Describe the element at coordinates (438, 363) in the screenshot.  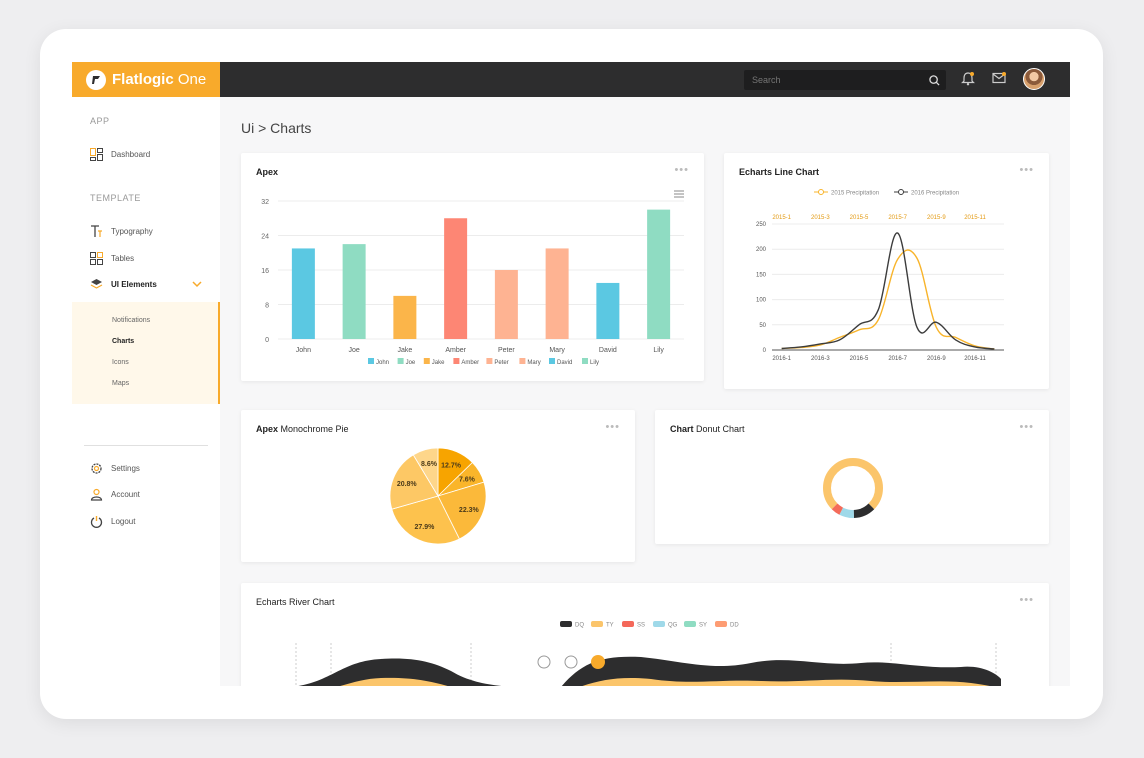
I see `legend-entry: Jake` at that location.